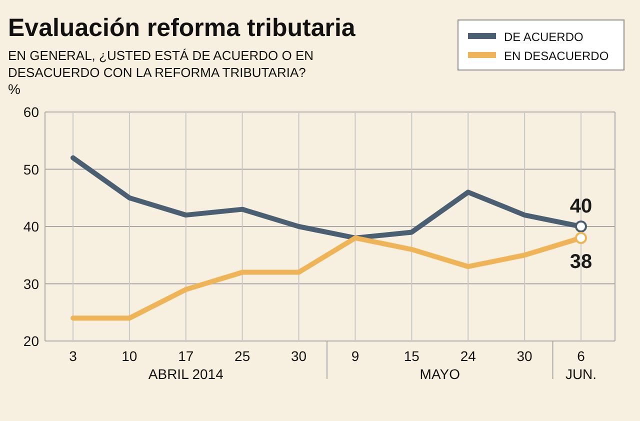 The image size is (640, 421). What do you see at coordinates (182, 28) in the screenshot?
I see `chart-title: Evaluación reforma tributaria` at bounding box center [182, 28].